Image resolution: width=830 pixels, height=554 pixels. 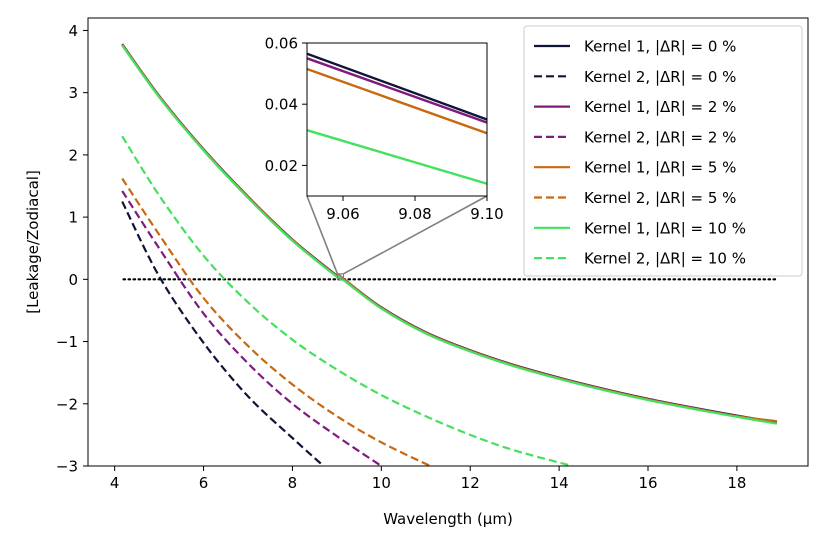 I want to click on legend-label-3: Kernel 1, |ΔR| = 2 %, so click(x=660, y=107).